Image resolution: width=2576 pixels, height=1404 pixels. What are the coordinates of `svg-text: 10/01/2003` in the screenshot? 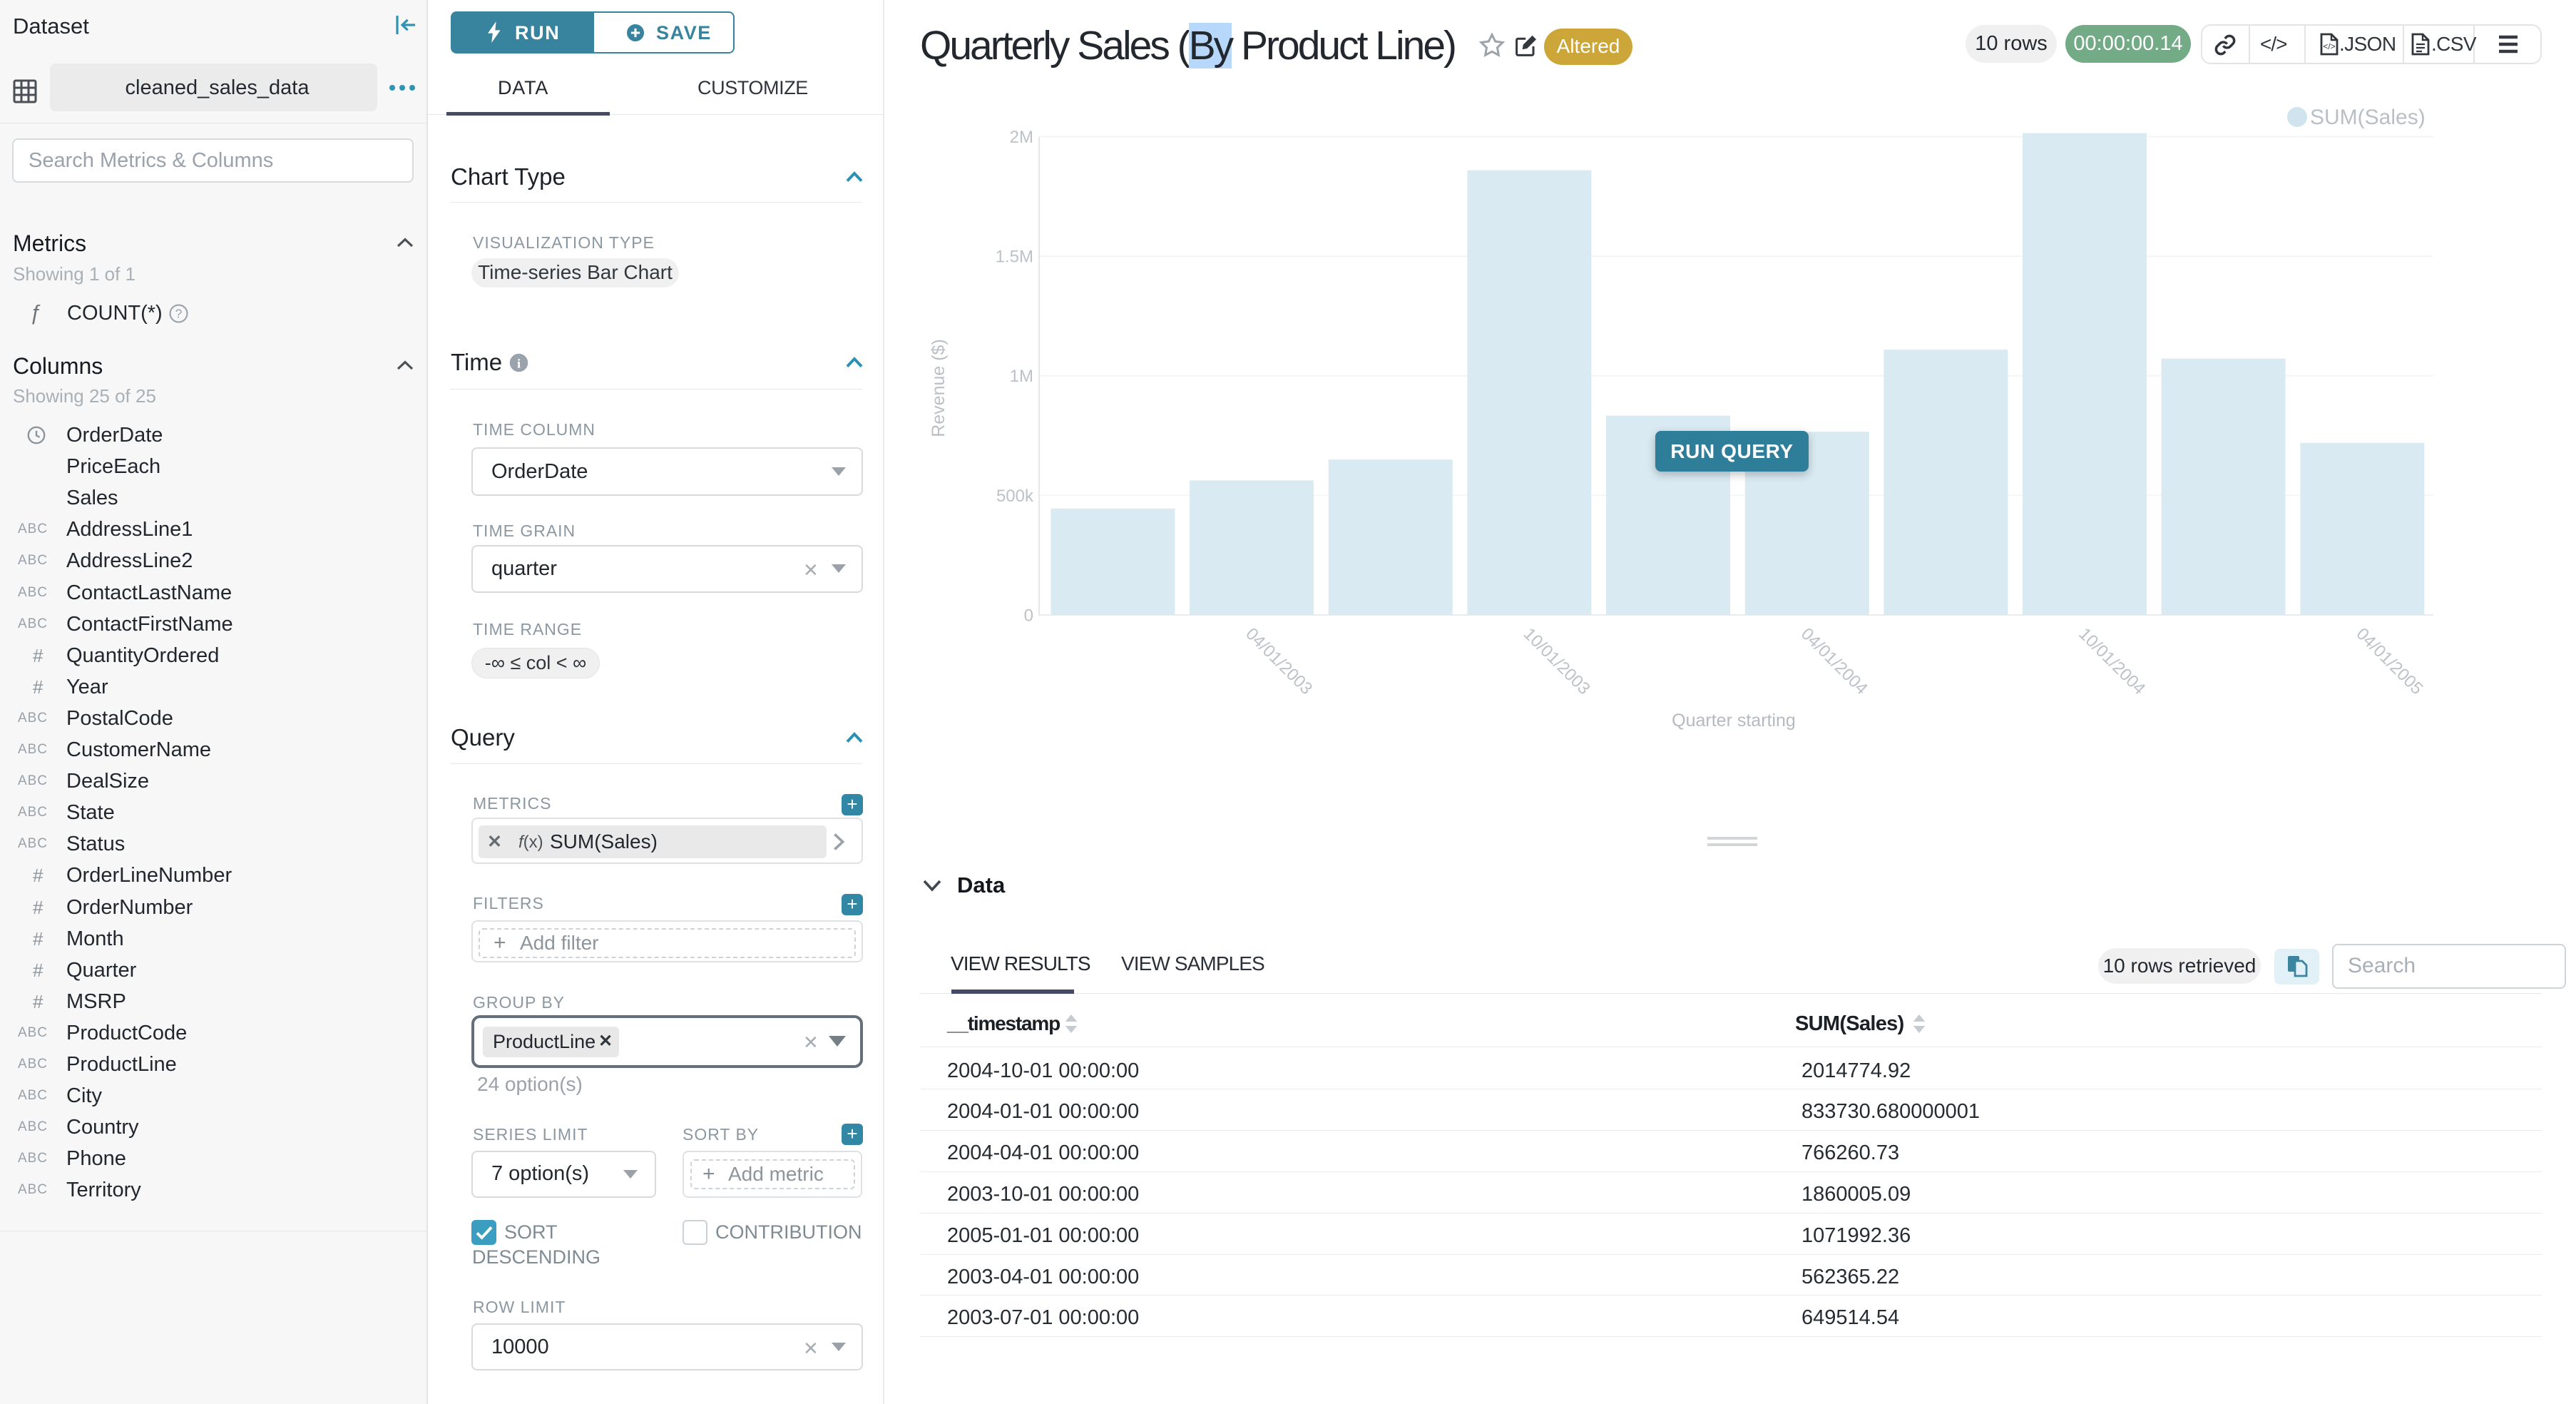 It's located at (1557, 661).